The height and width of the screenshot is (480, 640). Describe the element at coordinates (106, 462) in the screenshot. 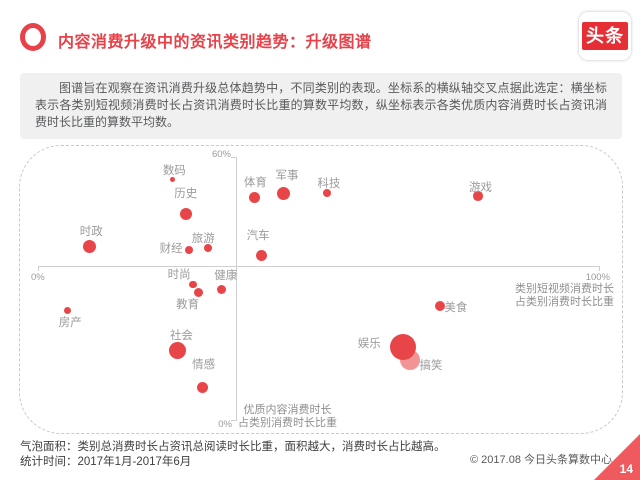

I see `period-note: 统计时间：2017年1月-2017年6月` at that location.